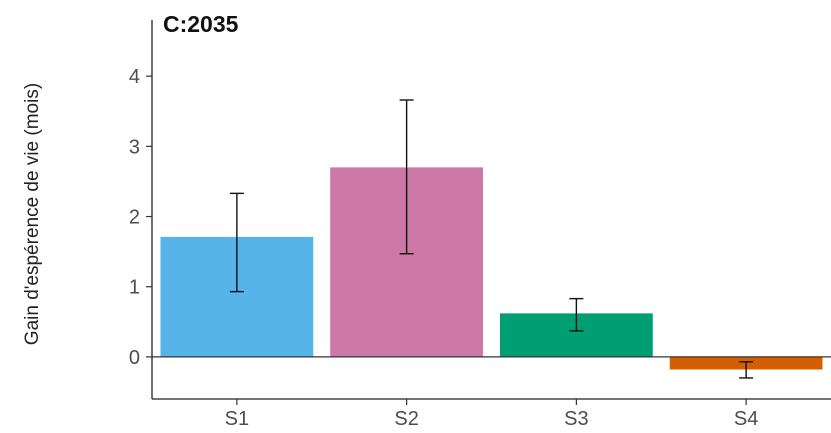 The image size is (831, 433). Describe the element at coordinates (491, 414) in the screenshot. I see `x-ticks: S1 S2 S3 S4` at that location.